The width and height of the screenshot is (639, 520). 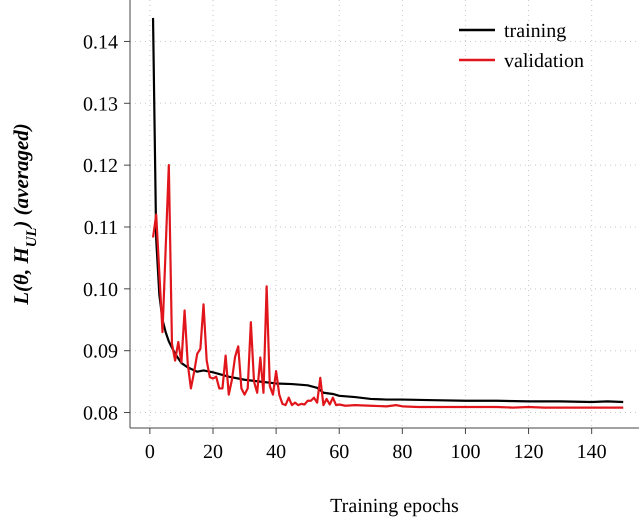 What do you see at coordinates (535, 31) in the screenshot?
I see `legend-label: training` at bounding box center [535, 31].